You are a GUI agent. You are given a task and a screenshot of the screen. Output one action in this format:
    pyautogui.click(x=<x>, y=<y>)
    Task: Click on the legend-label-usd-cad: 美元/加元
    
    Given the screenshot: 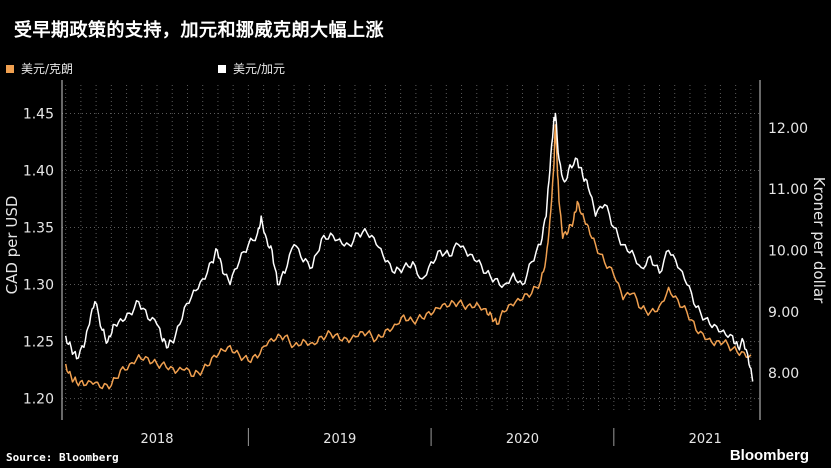 What is the action you would take?
    pyautogui.click(x=259, y=69)
    